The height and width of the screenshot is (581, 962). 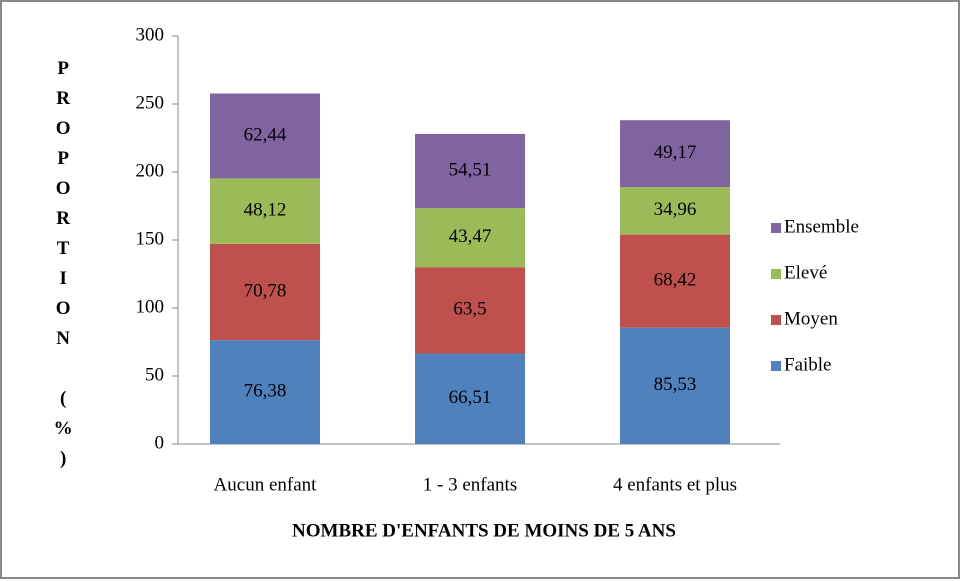 I want to click on y-tick-label: 50, so click(x=154, y=374).